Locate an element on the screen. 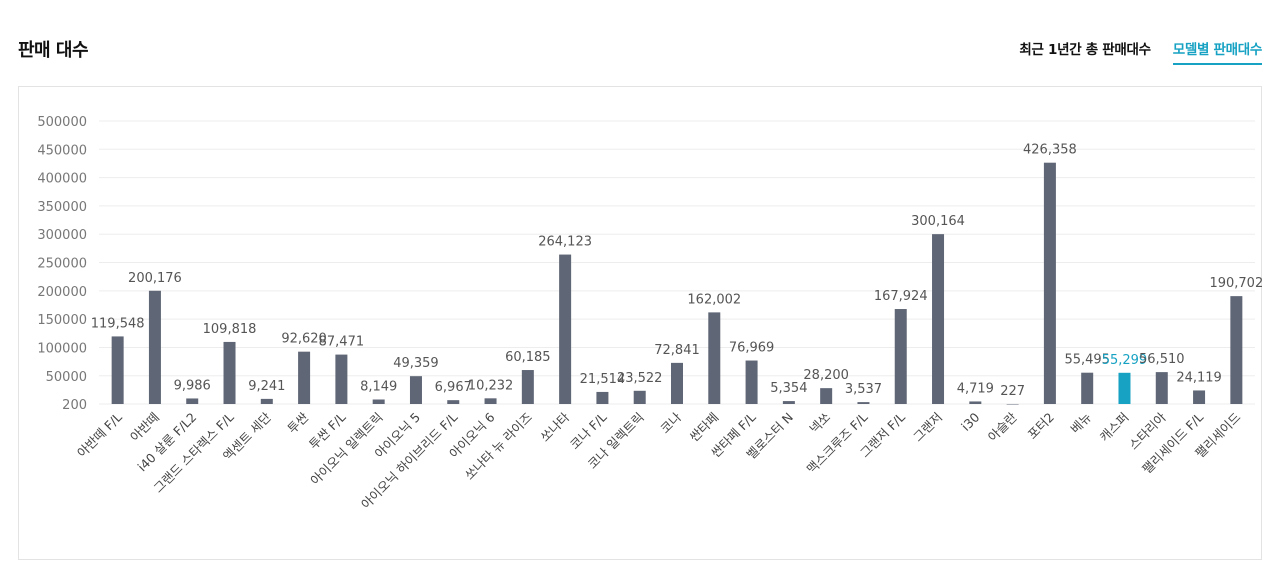 The width and height of the screenshot is (1276, 576). x-tick-label: 베뉴 is located at coordinates (1080, 423).